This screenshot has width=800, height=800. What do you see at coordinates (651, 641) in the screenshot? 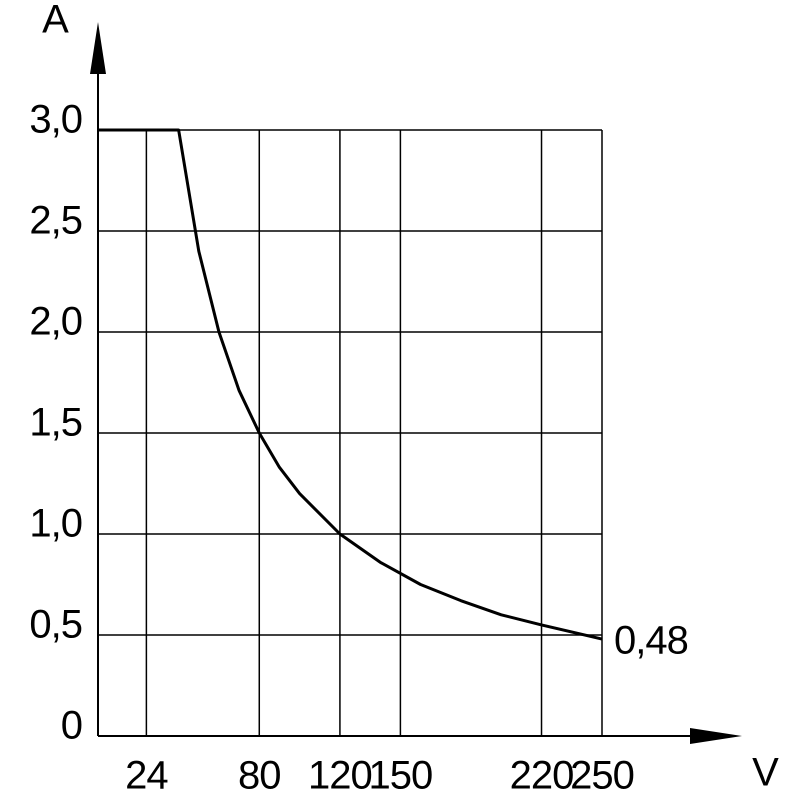
I see `value-label: 0,48` at bounding box center [651, 641].